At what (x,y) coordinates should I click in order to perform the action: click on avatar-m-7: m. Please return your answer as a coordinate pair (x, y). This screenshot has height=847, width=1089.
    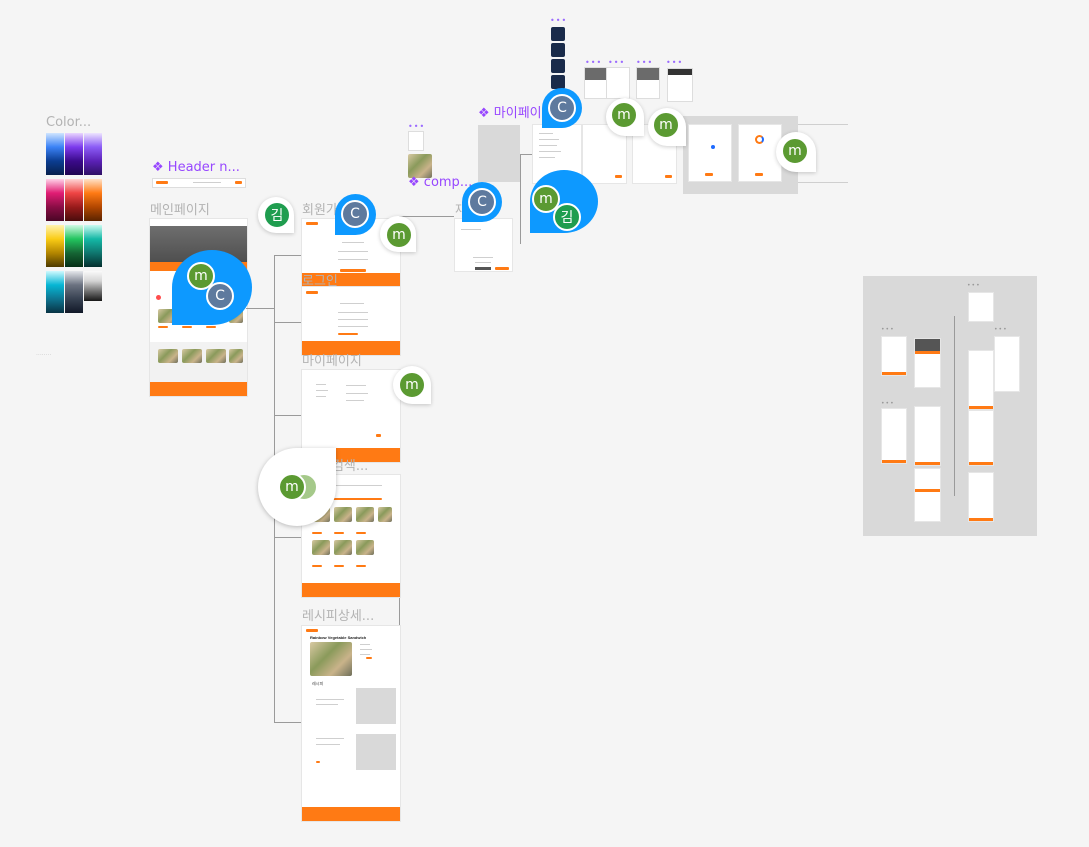
    Looking at the image, I should click on (666, 125).